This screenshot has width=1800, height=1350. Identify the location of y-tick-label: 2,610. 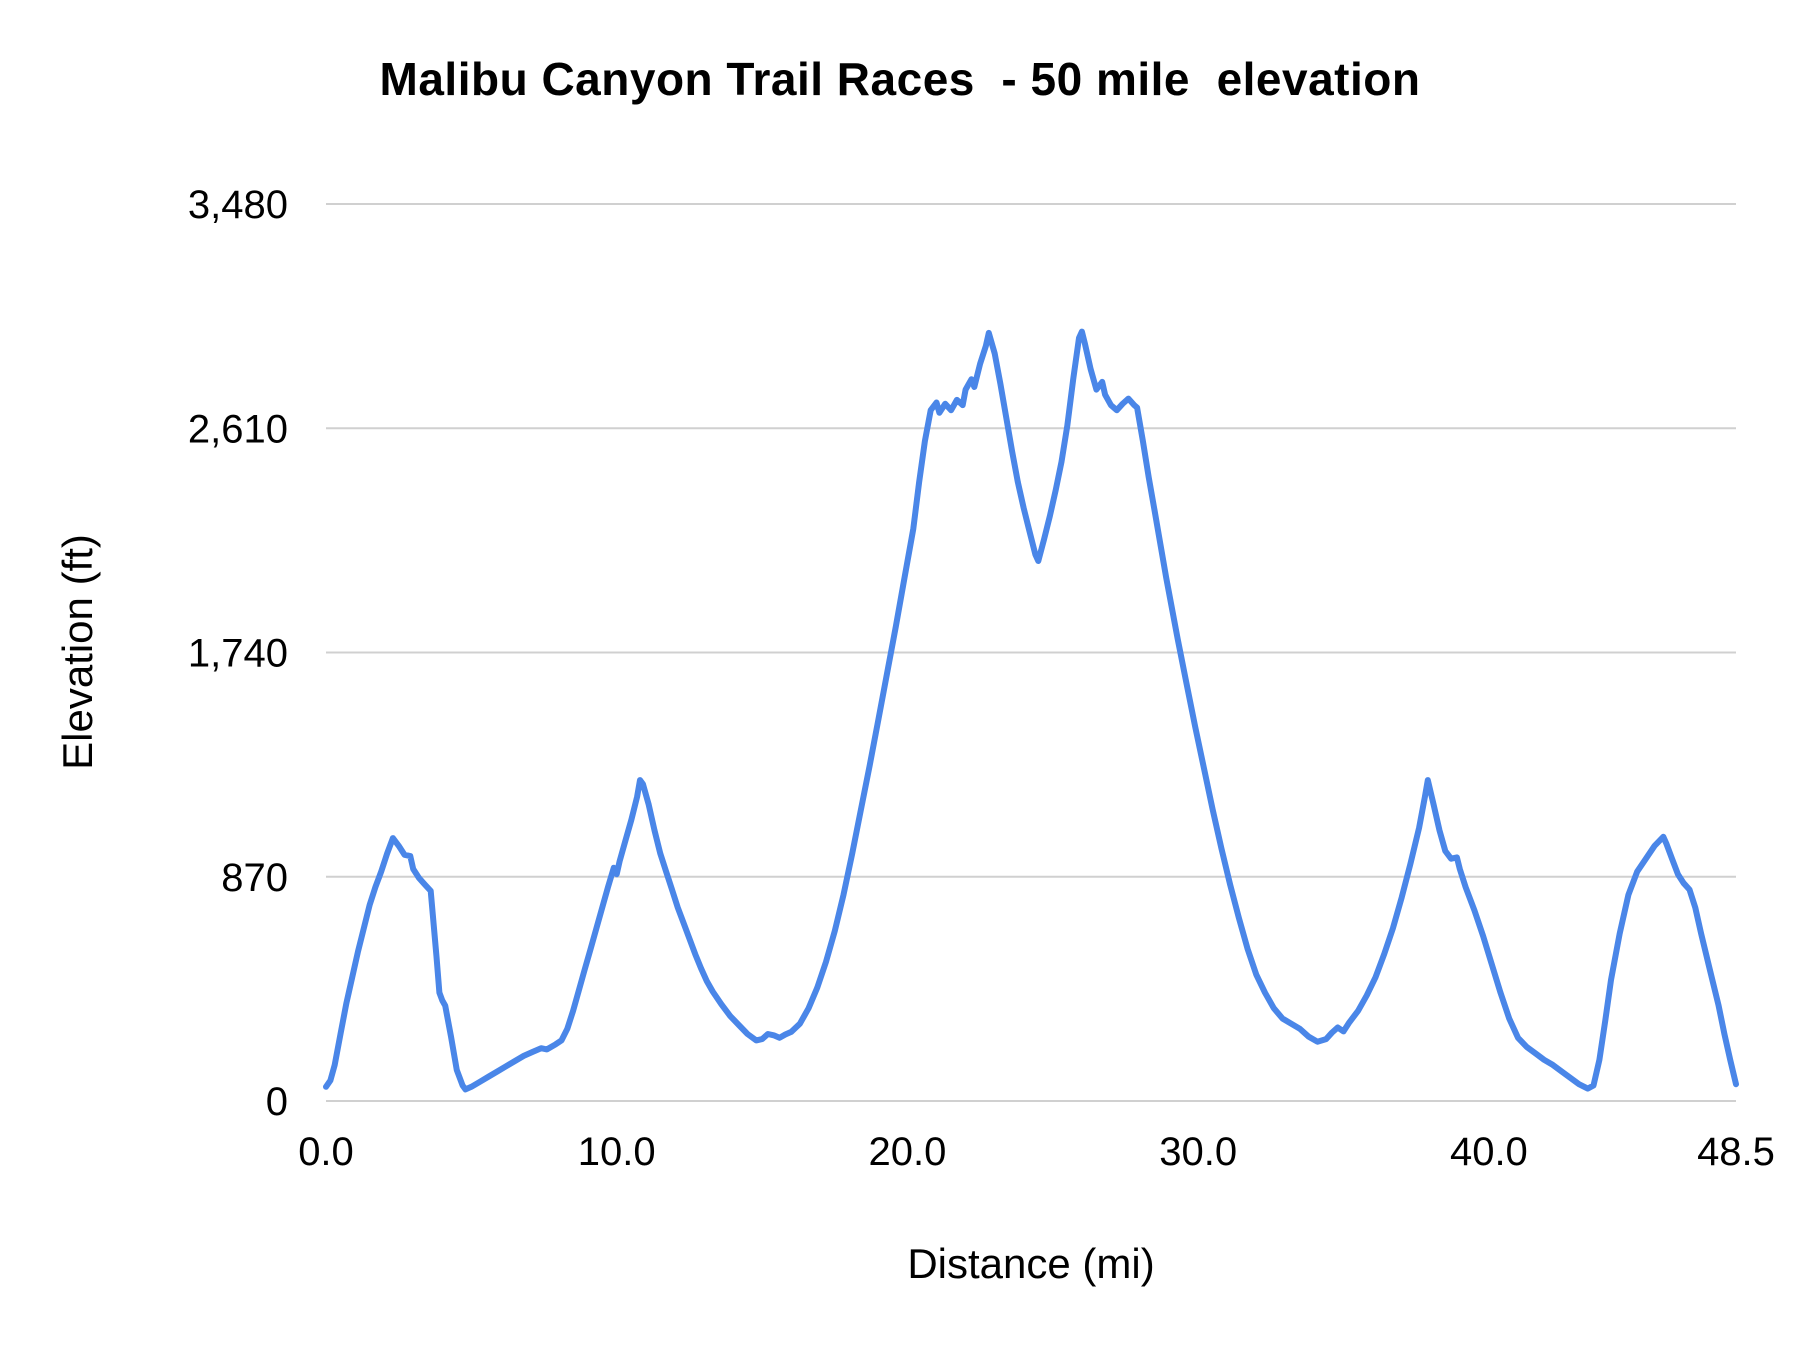
(238, 429).